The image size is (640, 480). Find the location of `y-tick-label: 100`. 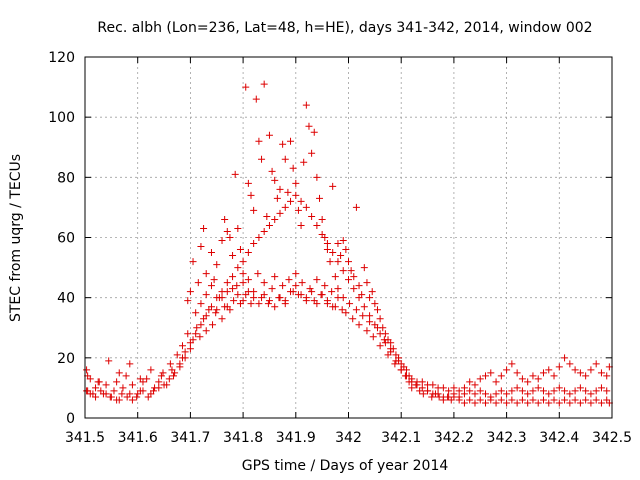

y-tick-label: 100 is located at coordinates (61, 118).